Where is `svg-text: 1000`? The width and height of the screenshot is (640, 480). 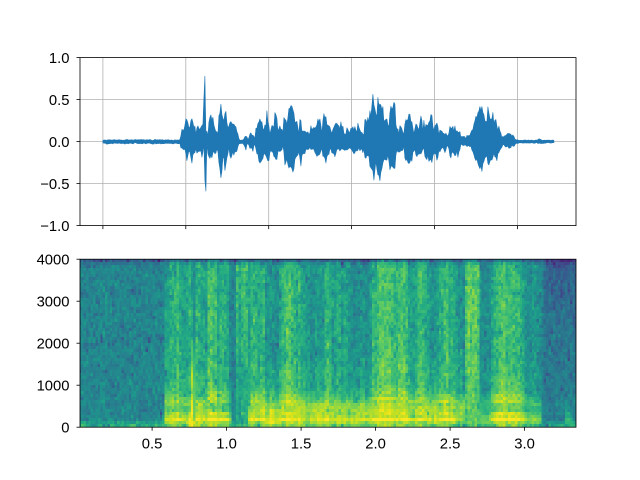 svg-text: 1000 is located at coordinates (53, 387).